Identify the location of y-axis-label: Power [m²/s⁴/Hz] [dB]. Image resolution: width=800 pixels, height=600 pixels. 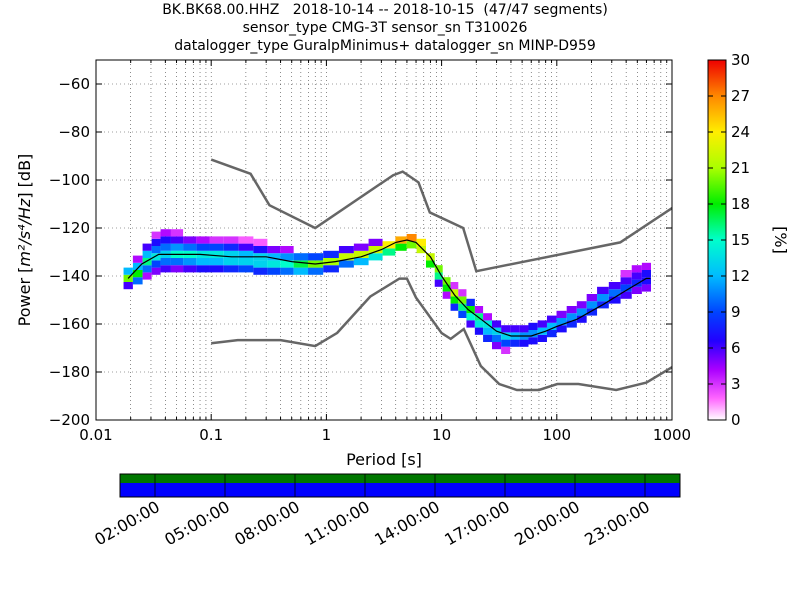
(24, 240).